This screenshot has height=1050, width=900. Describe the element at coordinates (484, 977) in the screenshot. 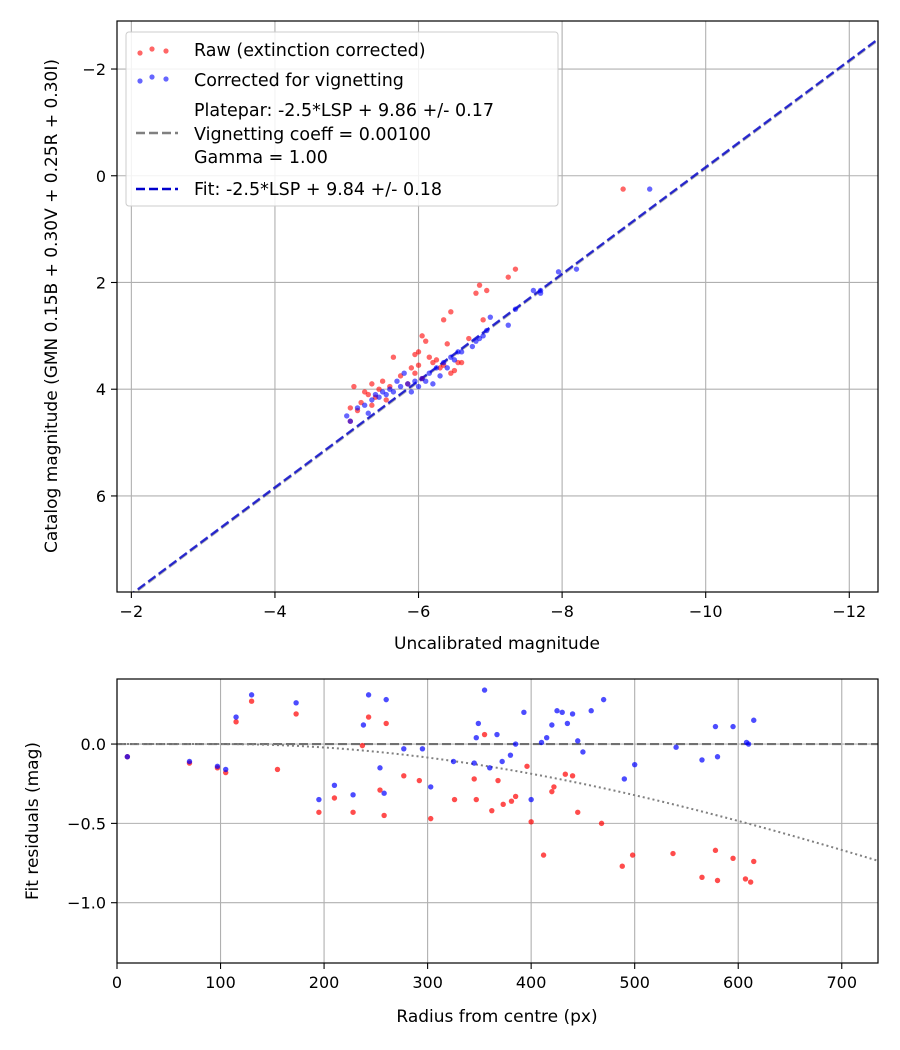

I see `bottom-panel-x-ticks: 0 100 200 300 400 500 600 700` at that location.